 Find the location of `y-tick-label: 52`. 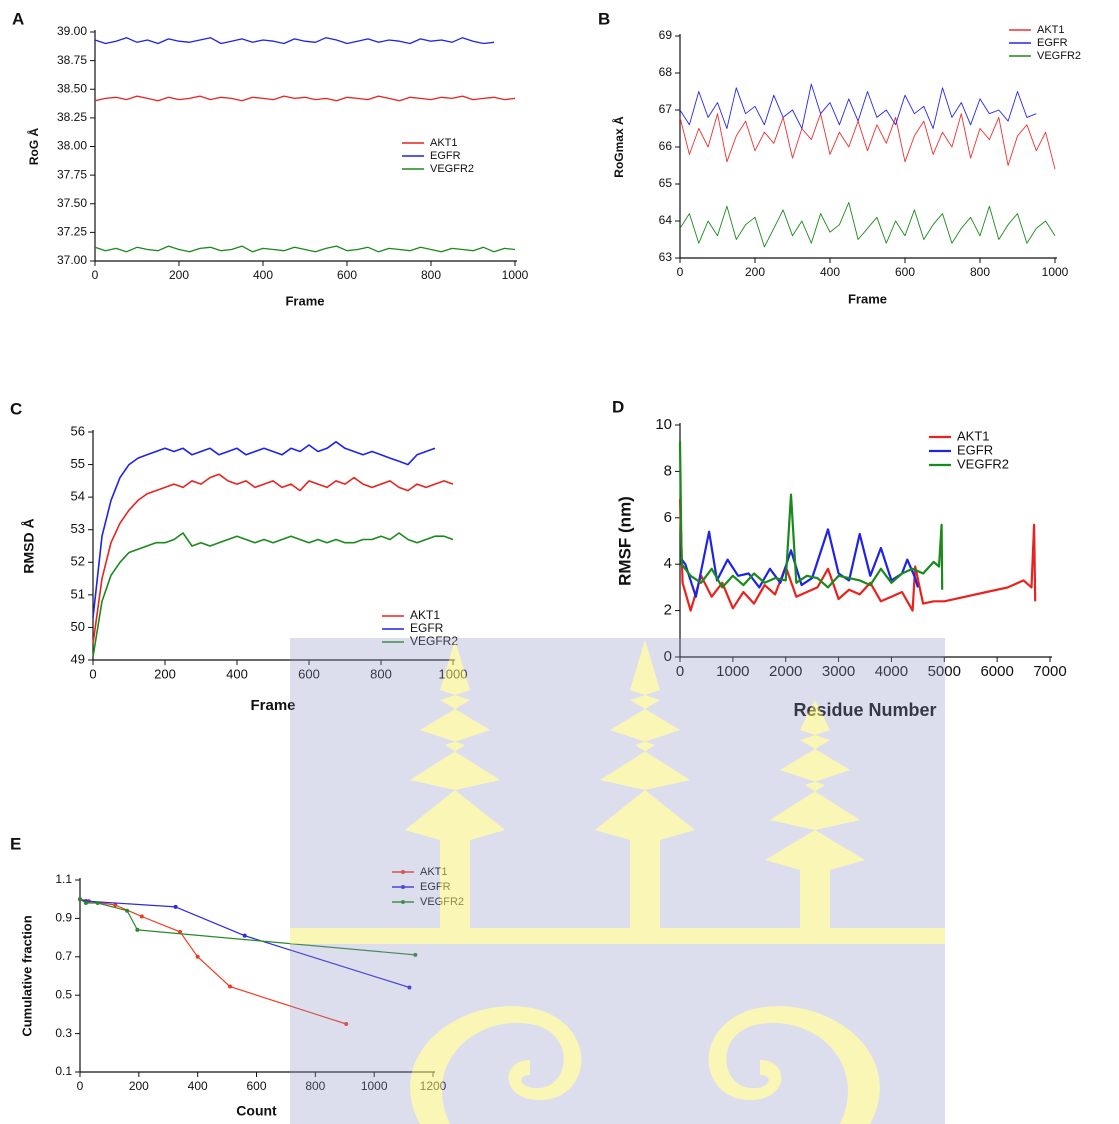

y-tick-label: 52 is located at coordinates (78, 561).